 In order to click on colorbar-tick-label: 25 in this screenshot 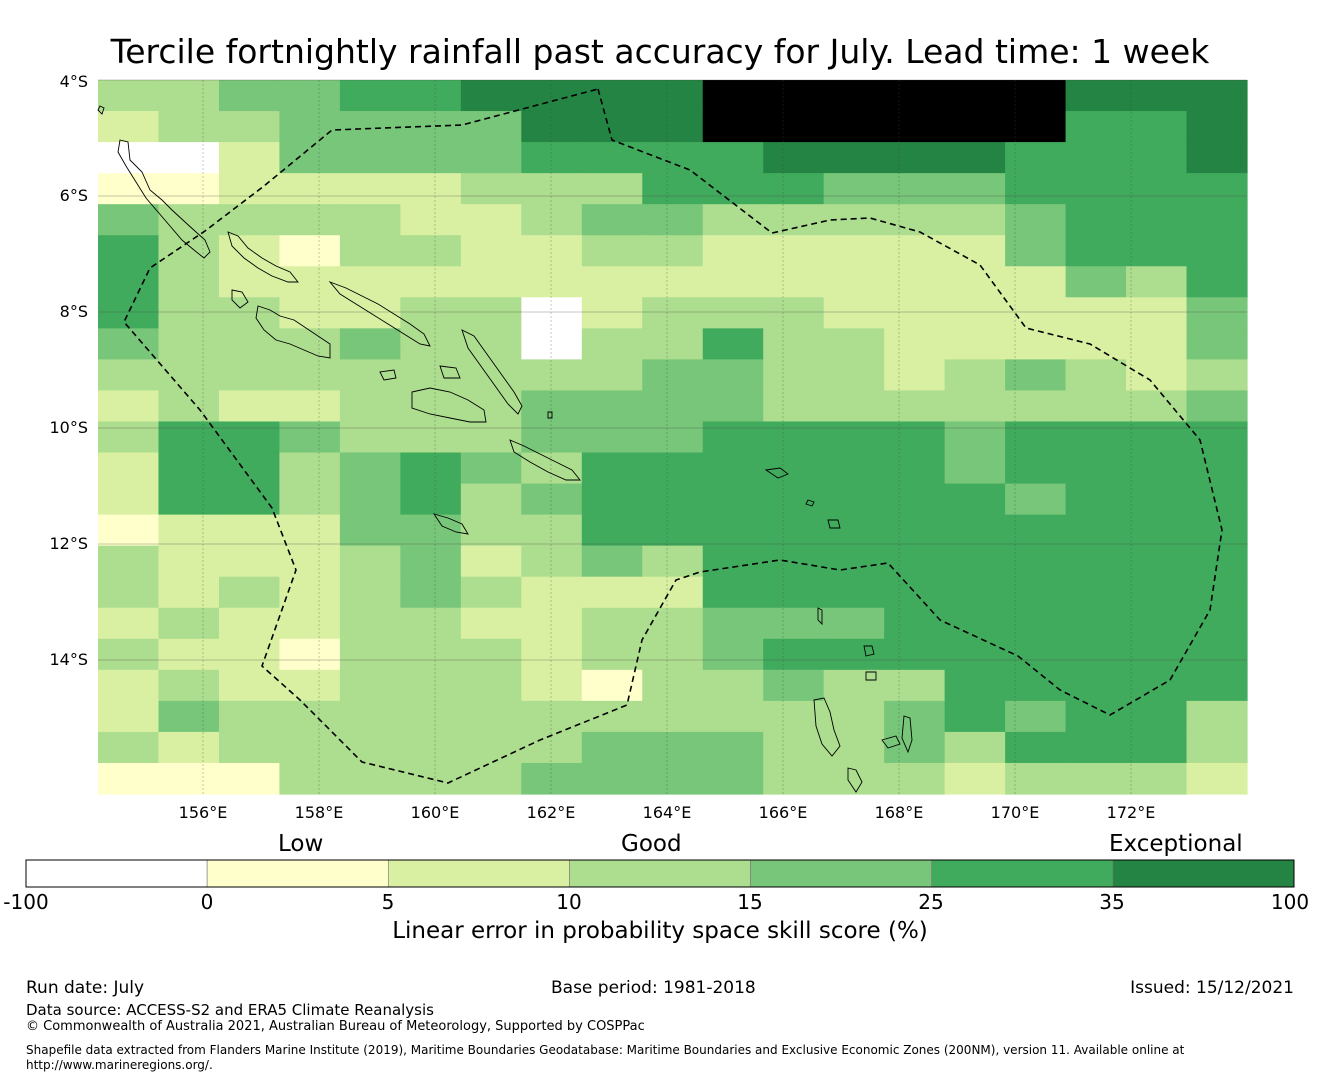, I will do `click(931, 902)`.